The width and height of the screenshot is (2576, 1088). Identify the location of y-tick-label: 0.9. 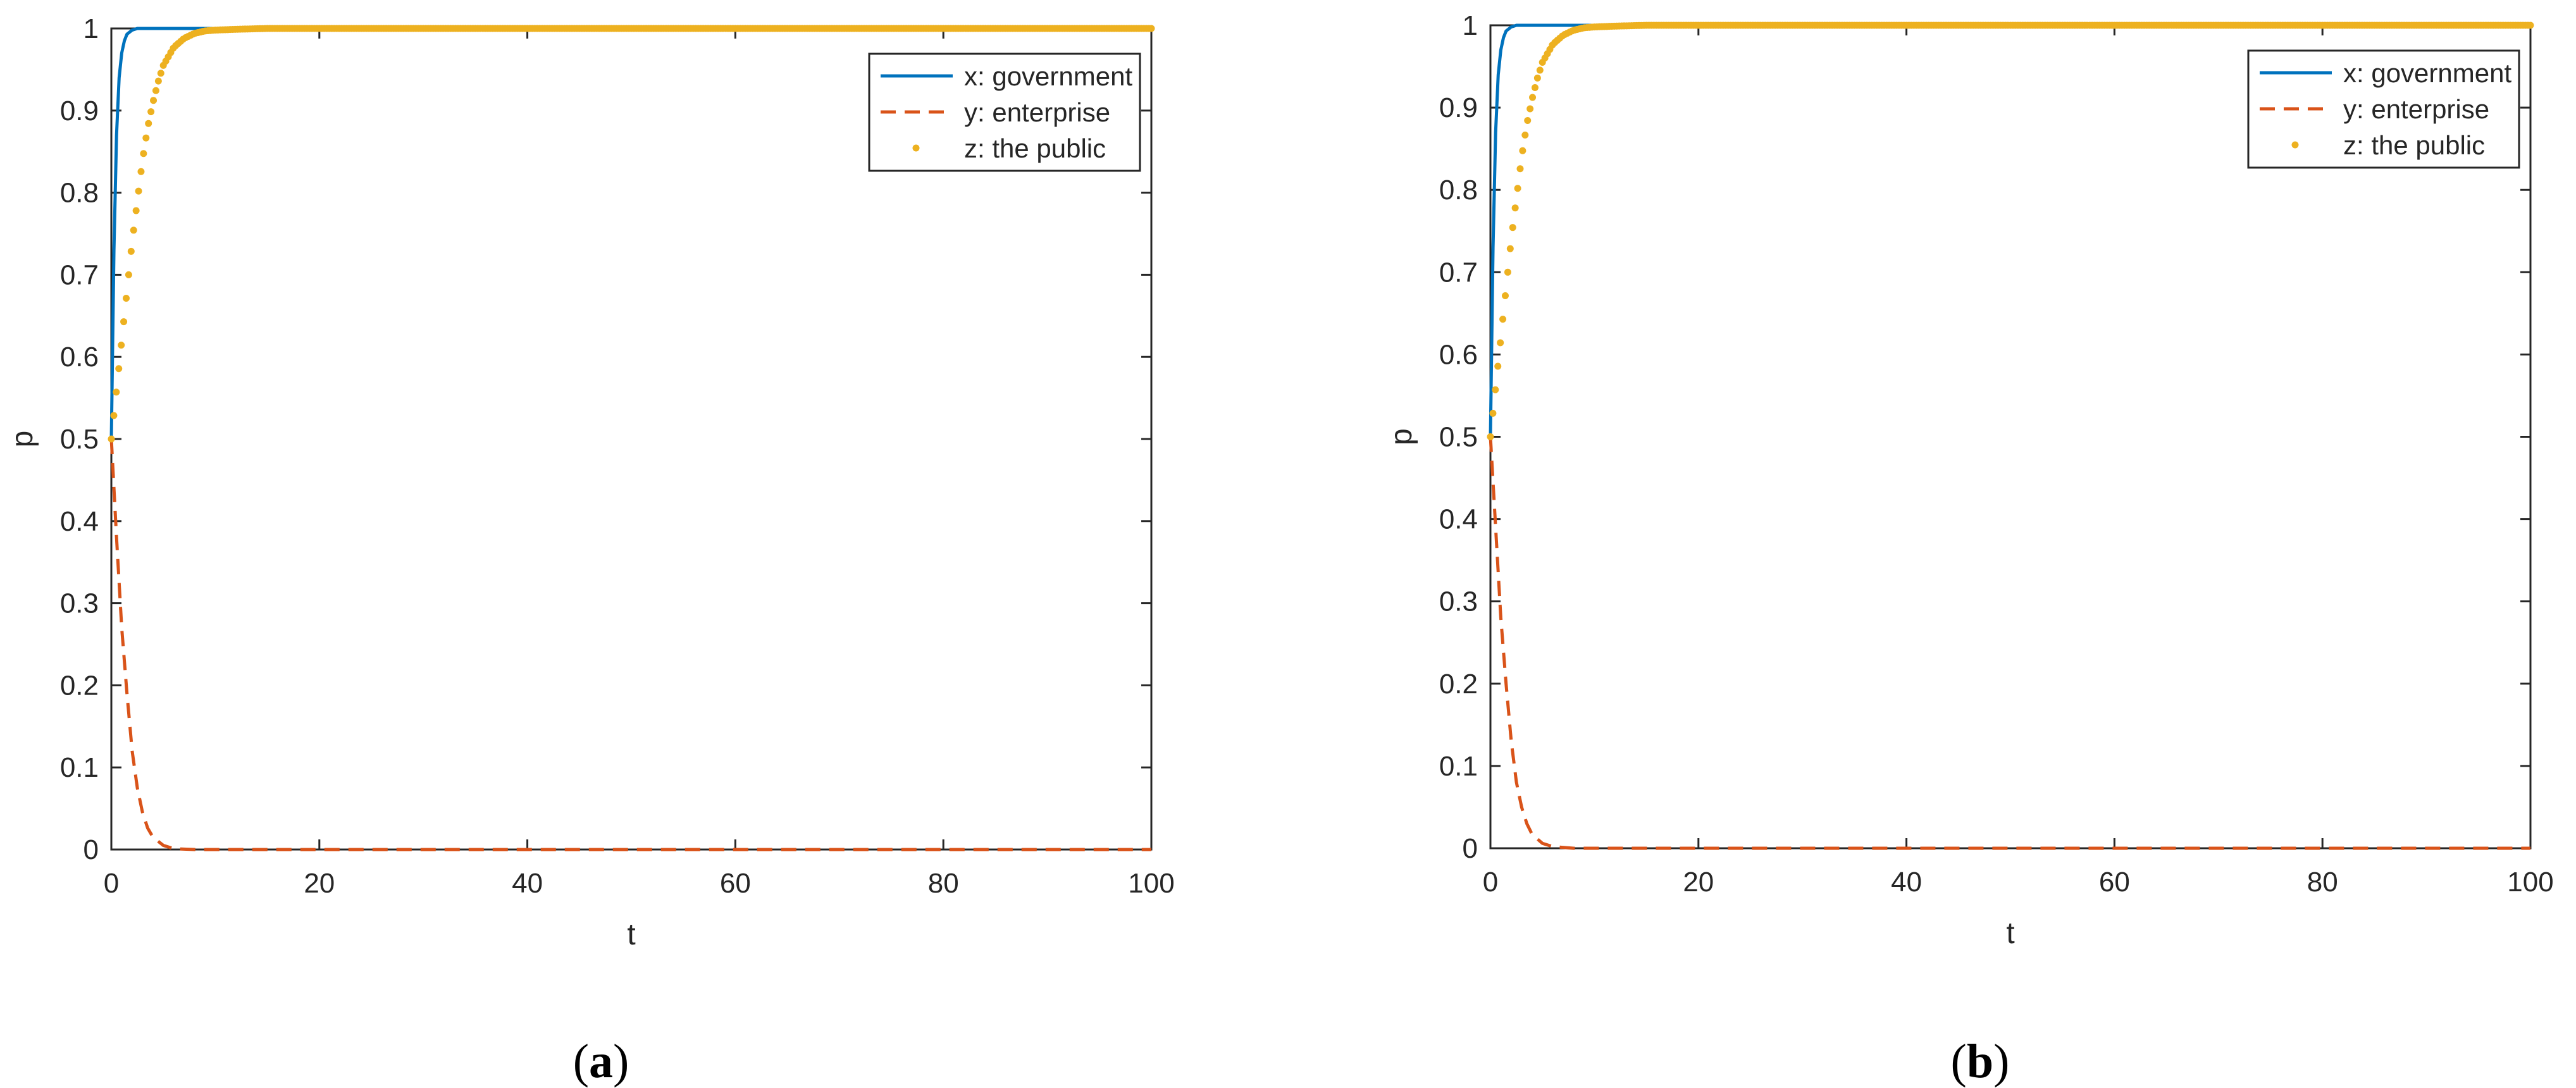
(1459, 107).